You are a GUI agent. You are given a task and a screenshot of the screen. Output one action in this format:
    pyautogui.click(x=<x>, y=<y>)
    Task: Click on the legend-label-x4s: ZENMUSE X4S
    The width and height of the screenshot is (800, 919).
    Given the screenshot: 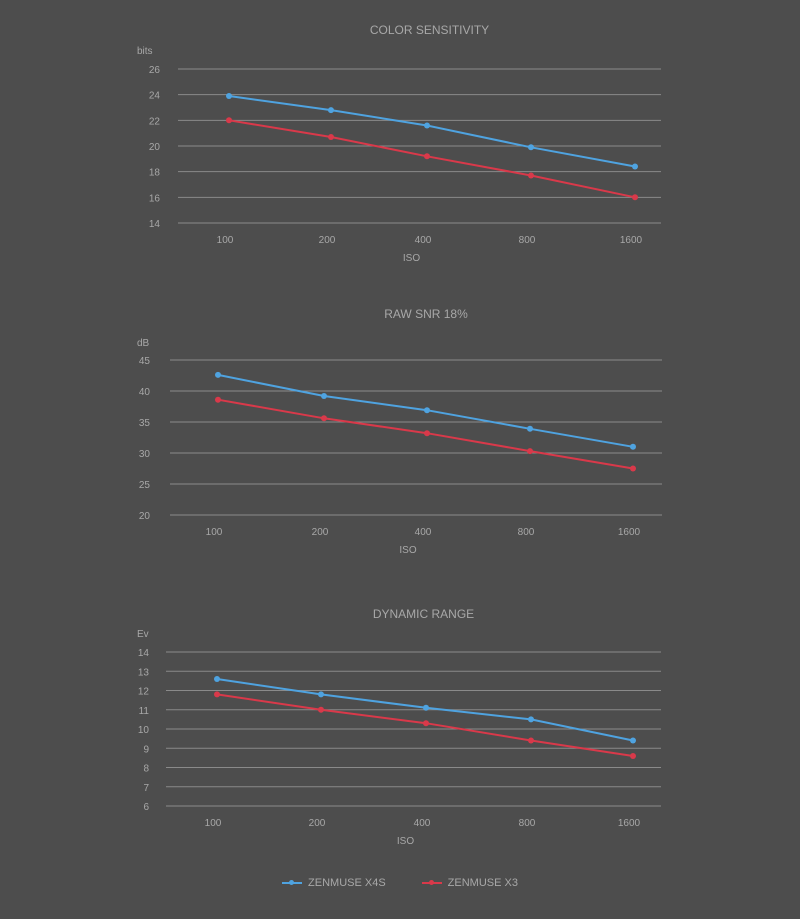 What is the action you would take?
    pyautogui.click(x=347, y=883)
    